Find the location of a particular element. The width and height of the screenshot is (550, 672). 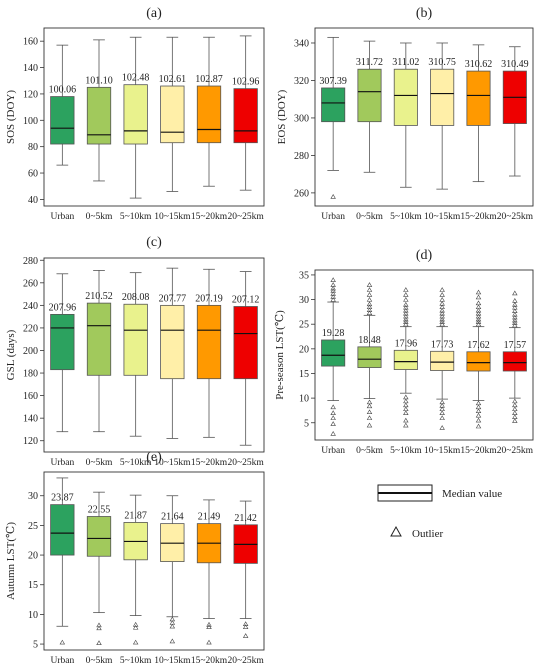

box-5: 207.19 15~20km is located at coordinates (209, 368).